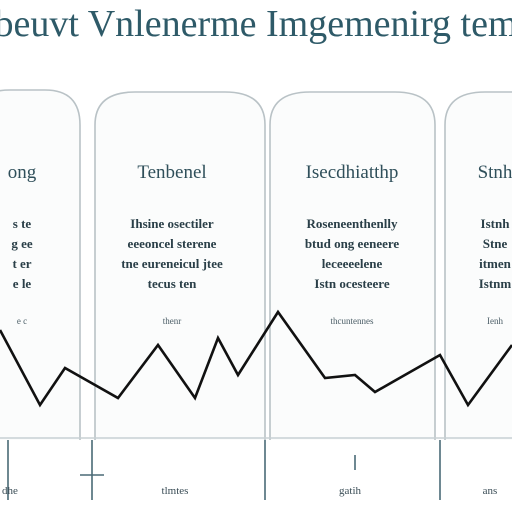 Image resolution: width=512 pixels, height=512 pixels. Describe the element at coordinates (352, 172) in the screenshot. I see `panel-heading: Isecdhiatthp` at that location.